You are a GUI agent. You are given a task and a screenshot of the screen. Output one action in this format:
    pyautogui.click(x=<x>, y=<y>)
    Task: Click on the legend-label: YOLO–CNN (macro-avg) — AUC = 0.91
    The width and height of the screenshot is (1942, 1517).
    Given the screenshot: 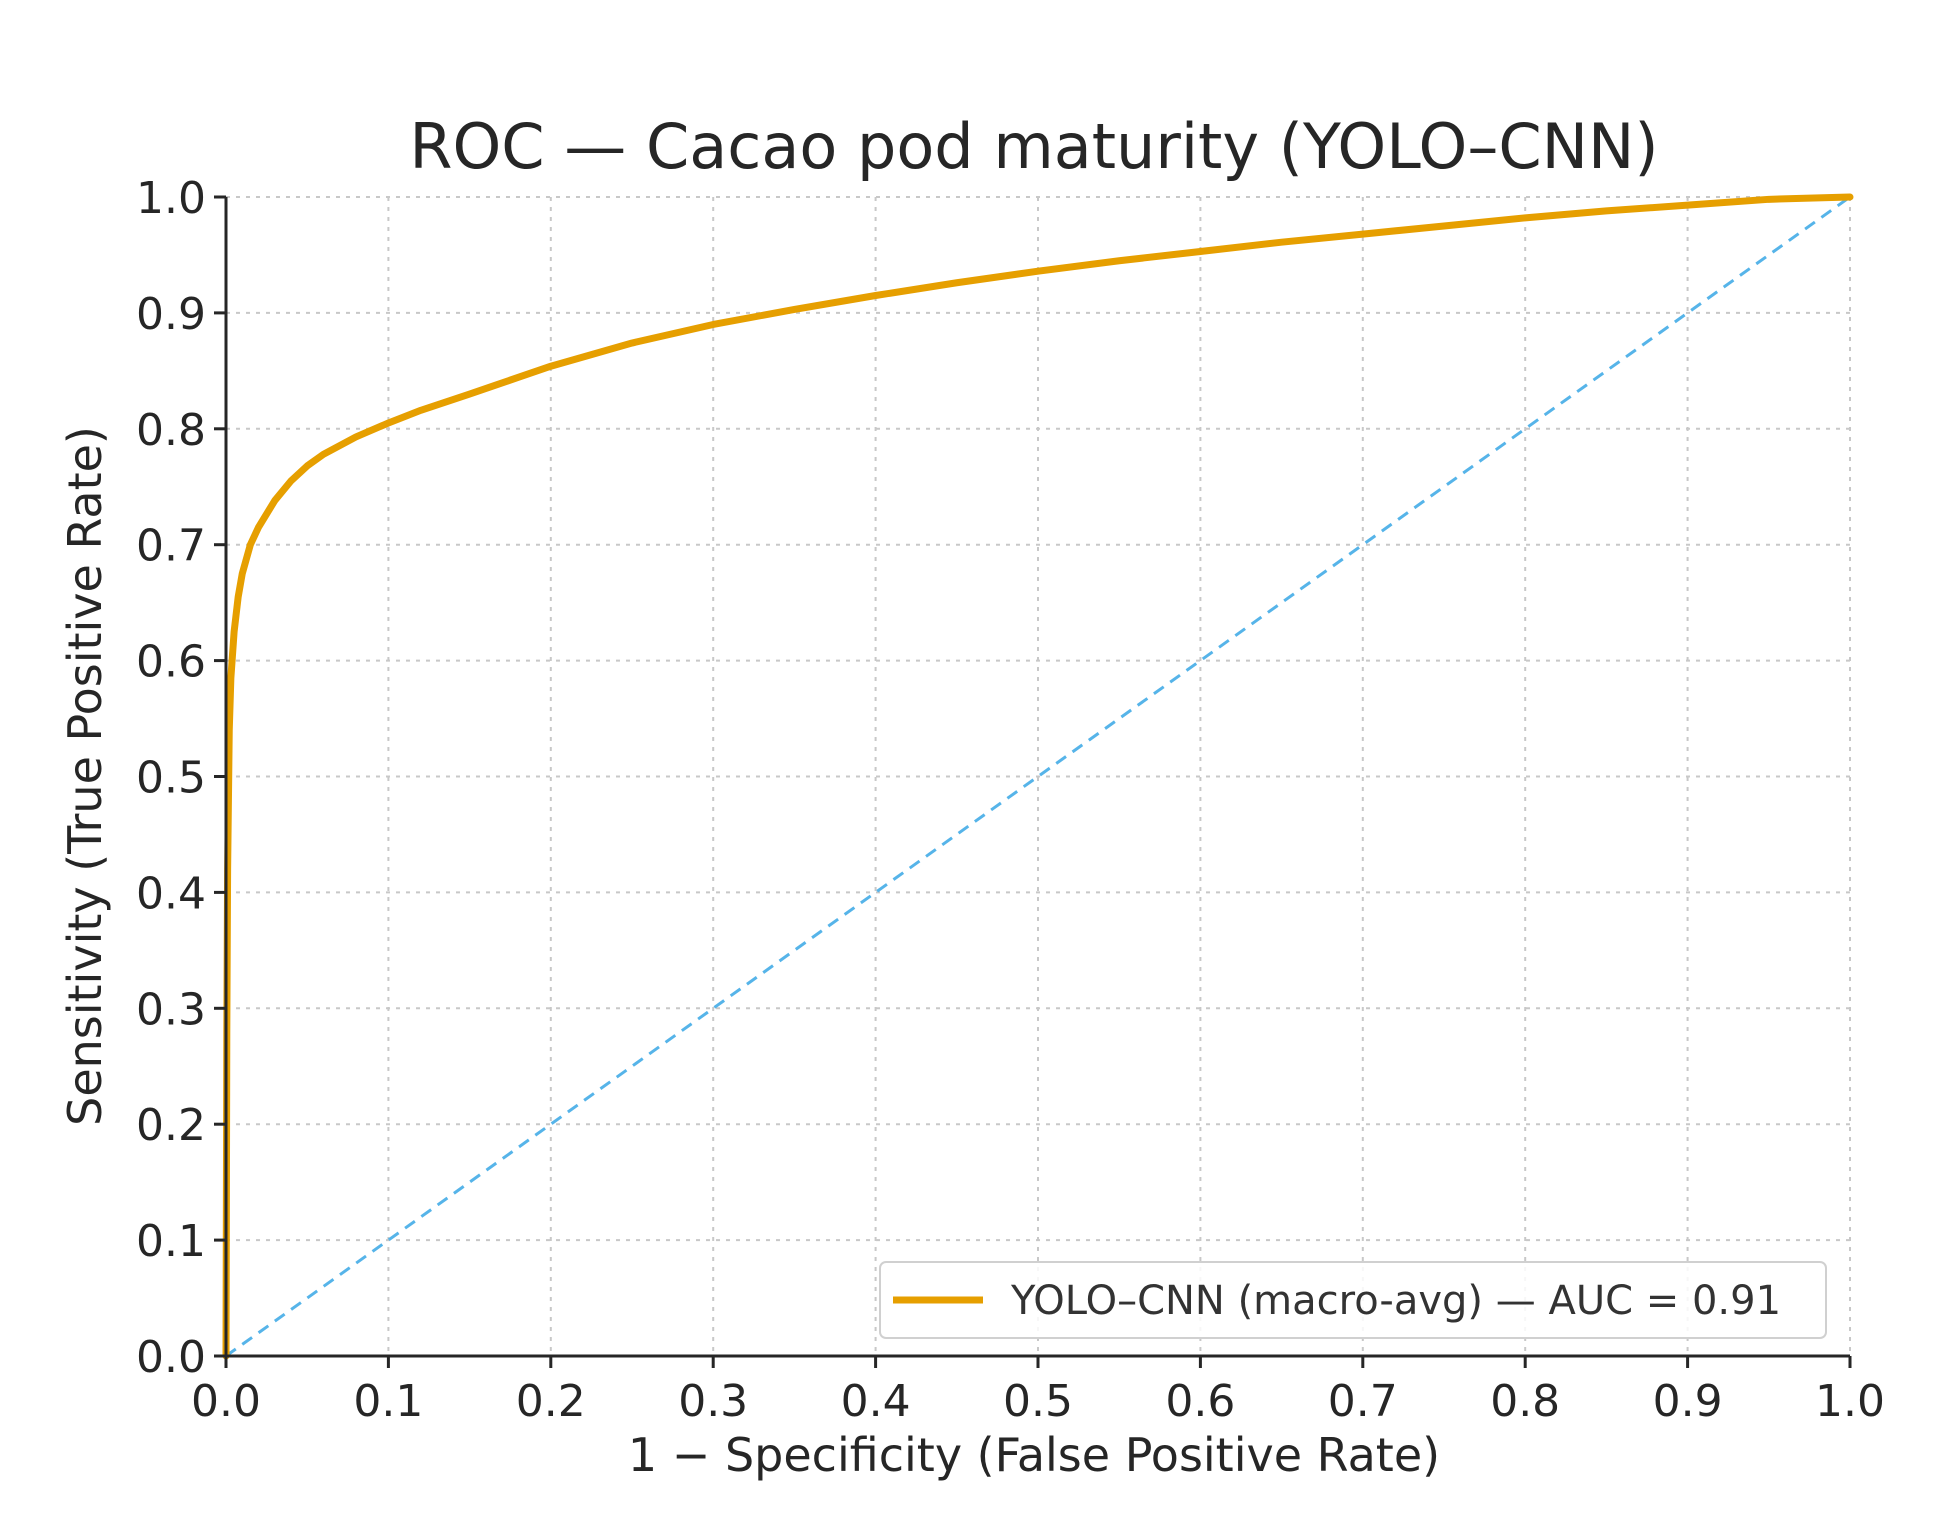 What is the action you would take?
    pyautogui.click(x=1395, y=1301)
    